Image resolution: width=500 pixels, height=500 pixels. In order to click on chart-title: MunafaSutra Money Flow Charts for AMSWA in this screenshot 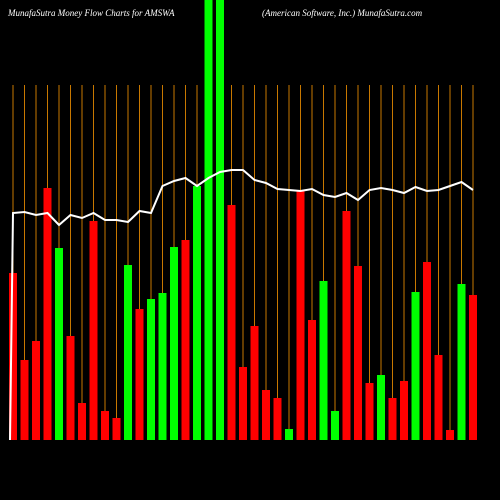, I will do `click(91, 13)`.